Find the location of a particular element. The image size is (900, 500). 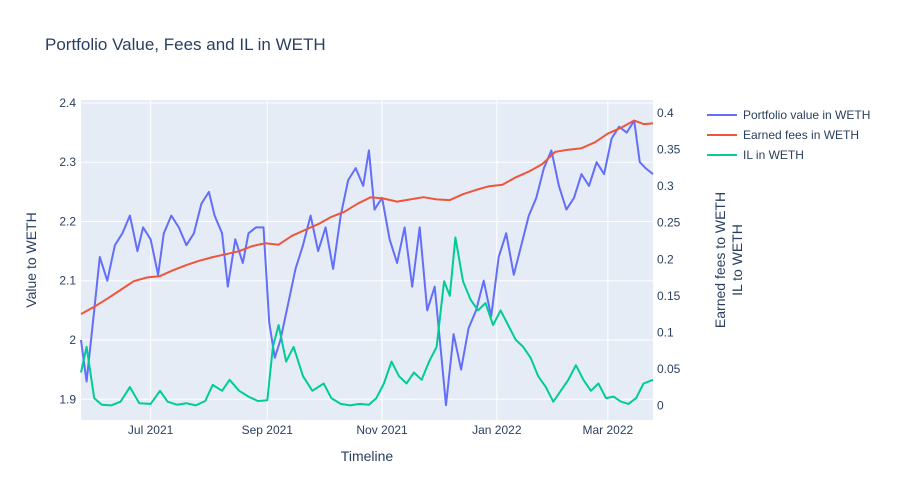

y-left-tick-label: 2.3 is located at coordinates (67, 162).